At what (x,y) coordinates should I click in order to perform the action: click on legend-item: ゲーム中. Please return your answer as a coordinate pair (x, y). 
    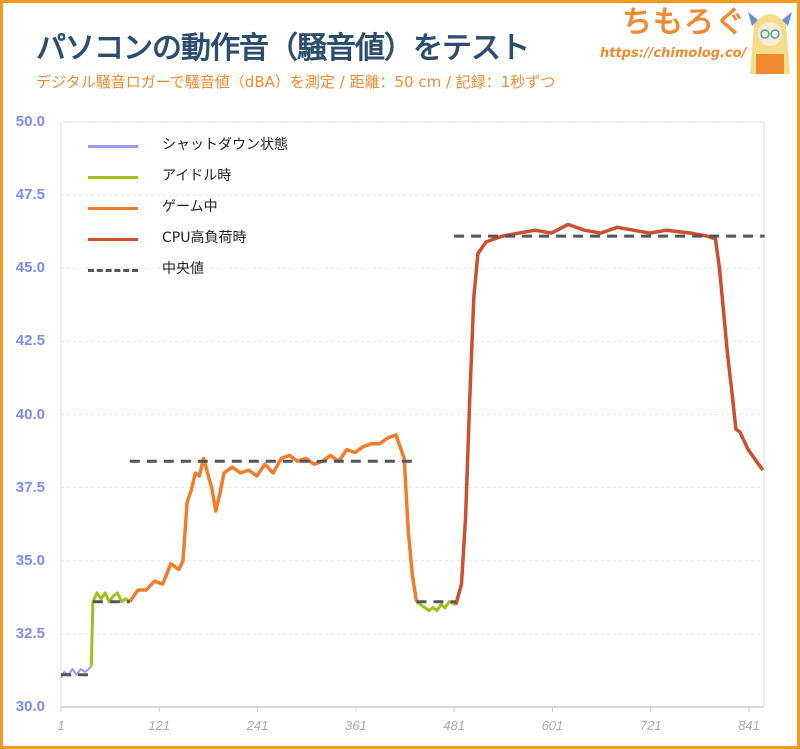
    Looking at the image, I should click on (208, 213).